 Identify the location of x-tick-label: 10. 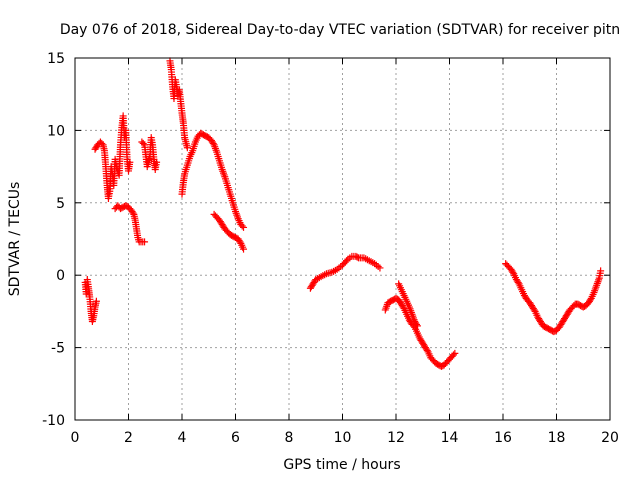
(343, 438).